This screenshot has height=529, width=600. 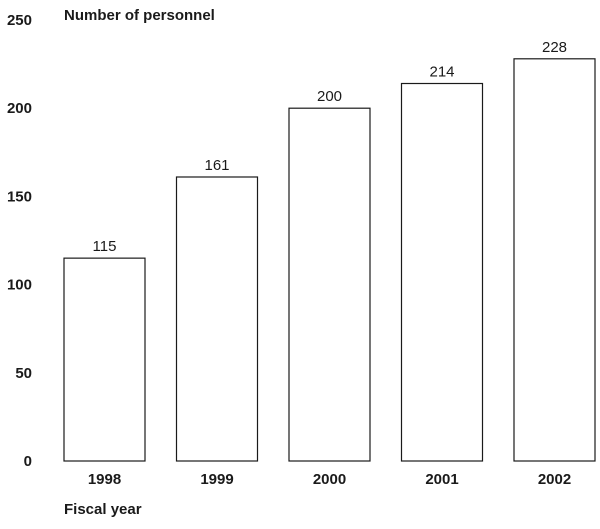 I want to click on x-tick-label: 1998, so click(x=104, y=479).